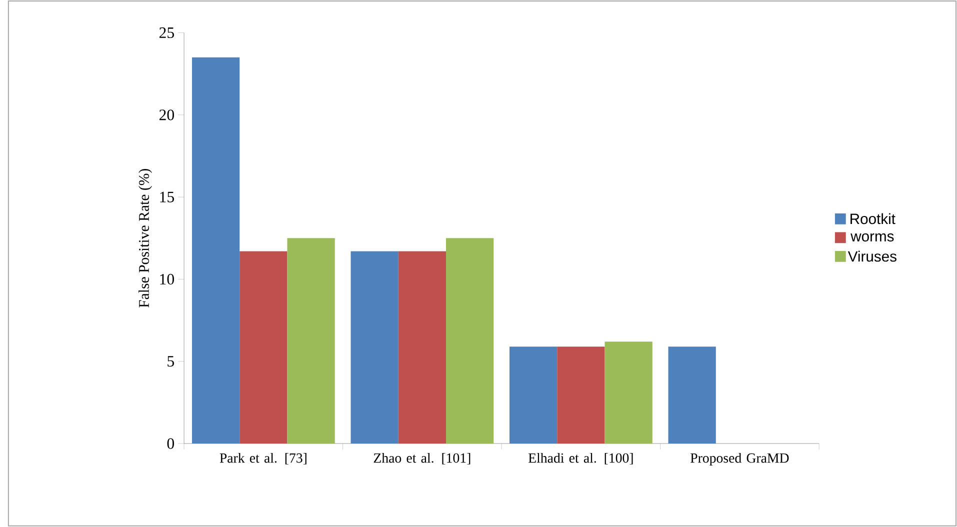  What do you see at coordinates (580, 458) in the screenshot?
I see `x-tick-label: Elhadi et al. [100]` at bounding box center [580, 458].